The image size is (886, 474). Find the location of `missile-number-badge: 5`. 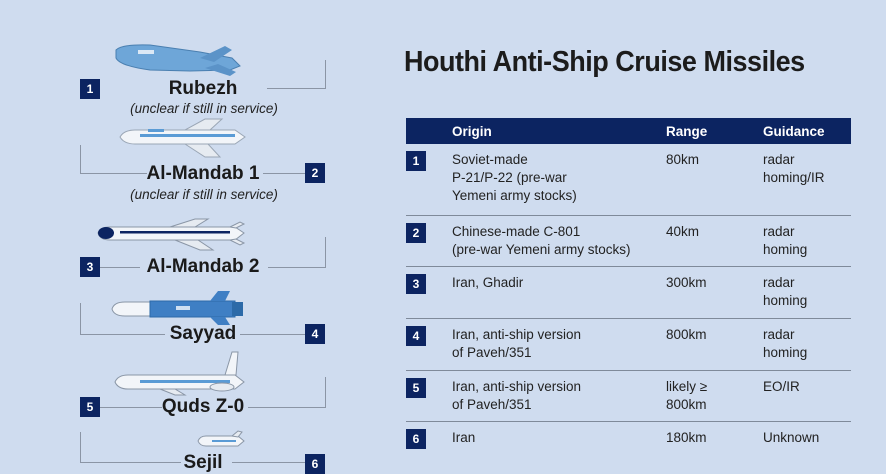

missile-number-badge: 5 is located at coordinates (90, 407).